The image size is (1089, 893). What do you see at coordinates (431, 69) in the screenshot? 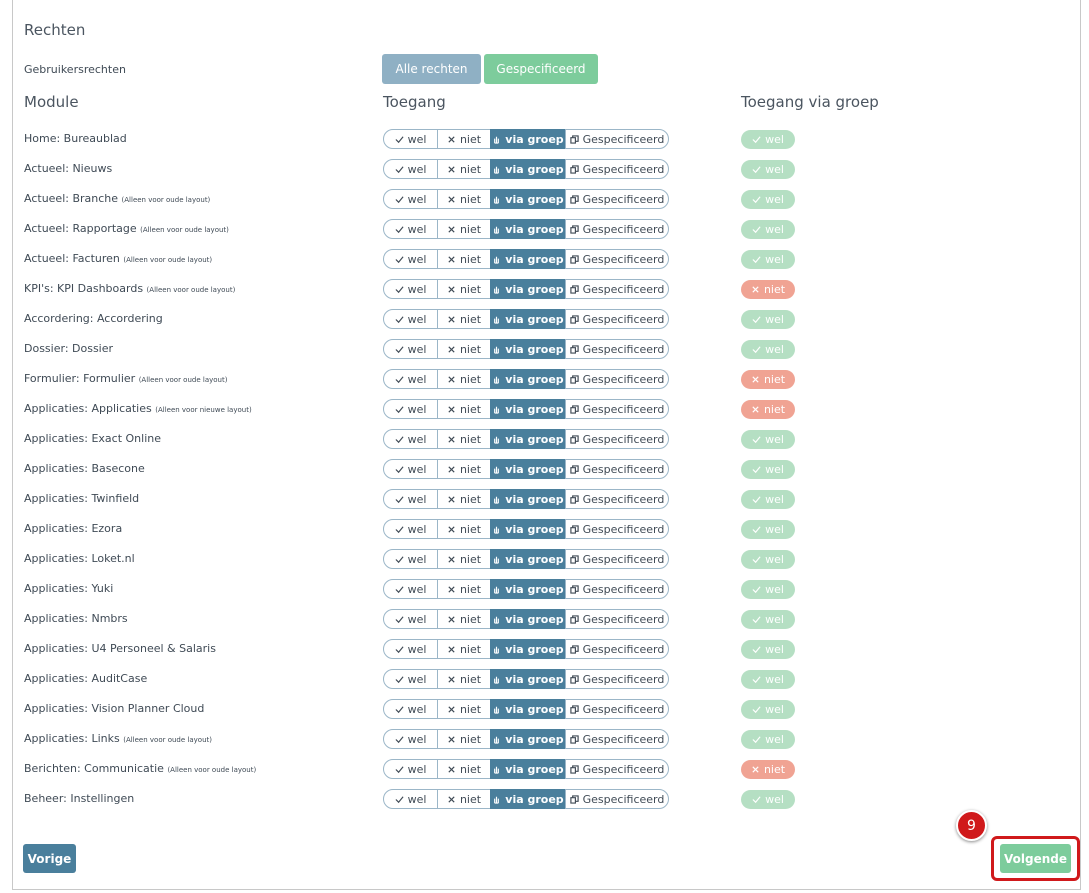
I see `all-rights-button: Alle rechten` at bounding box center [431, 69].